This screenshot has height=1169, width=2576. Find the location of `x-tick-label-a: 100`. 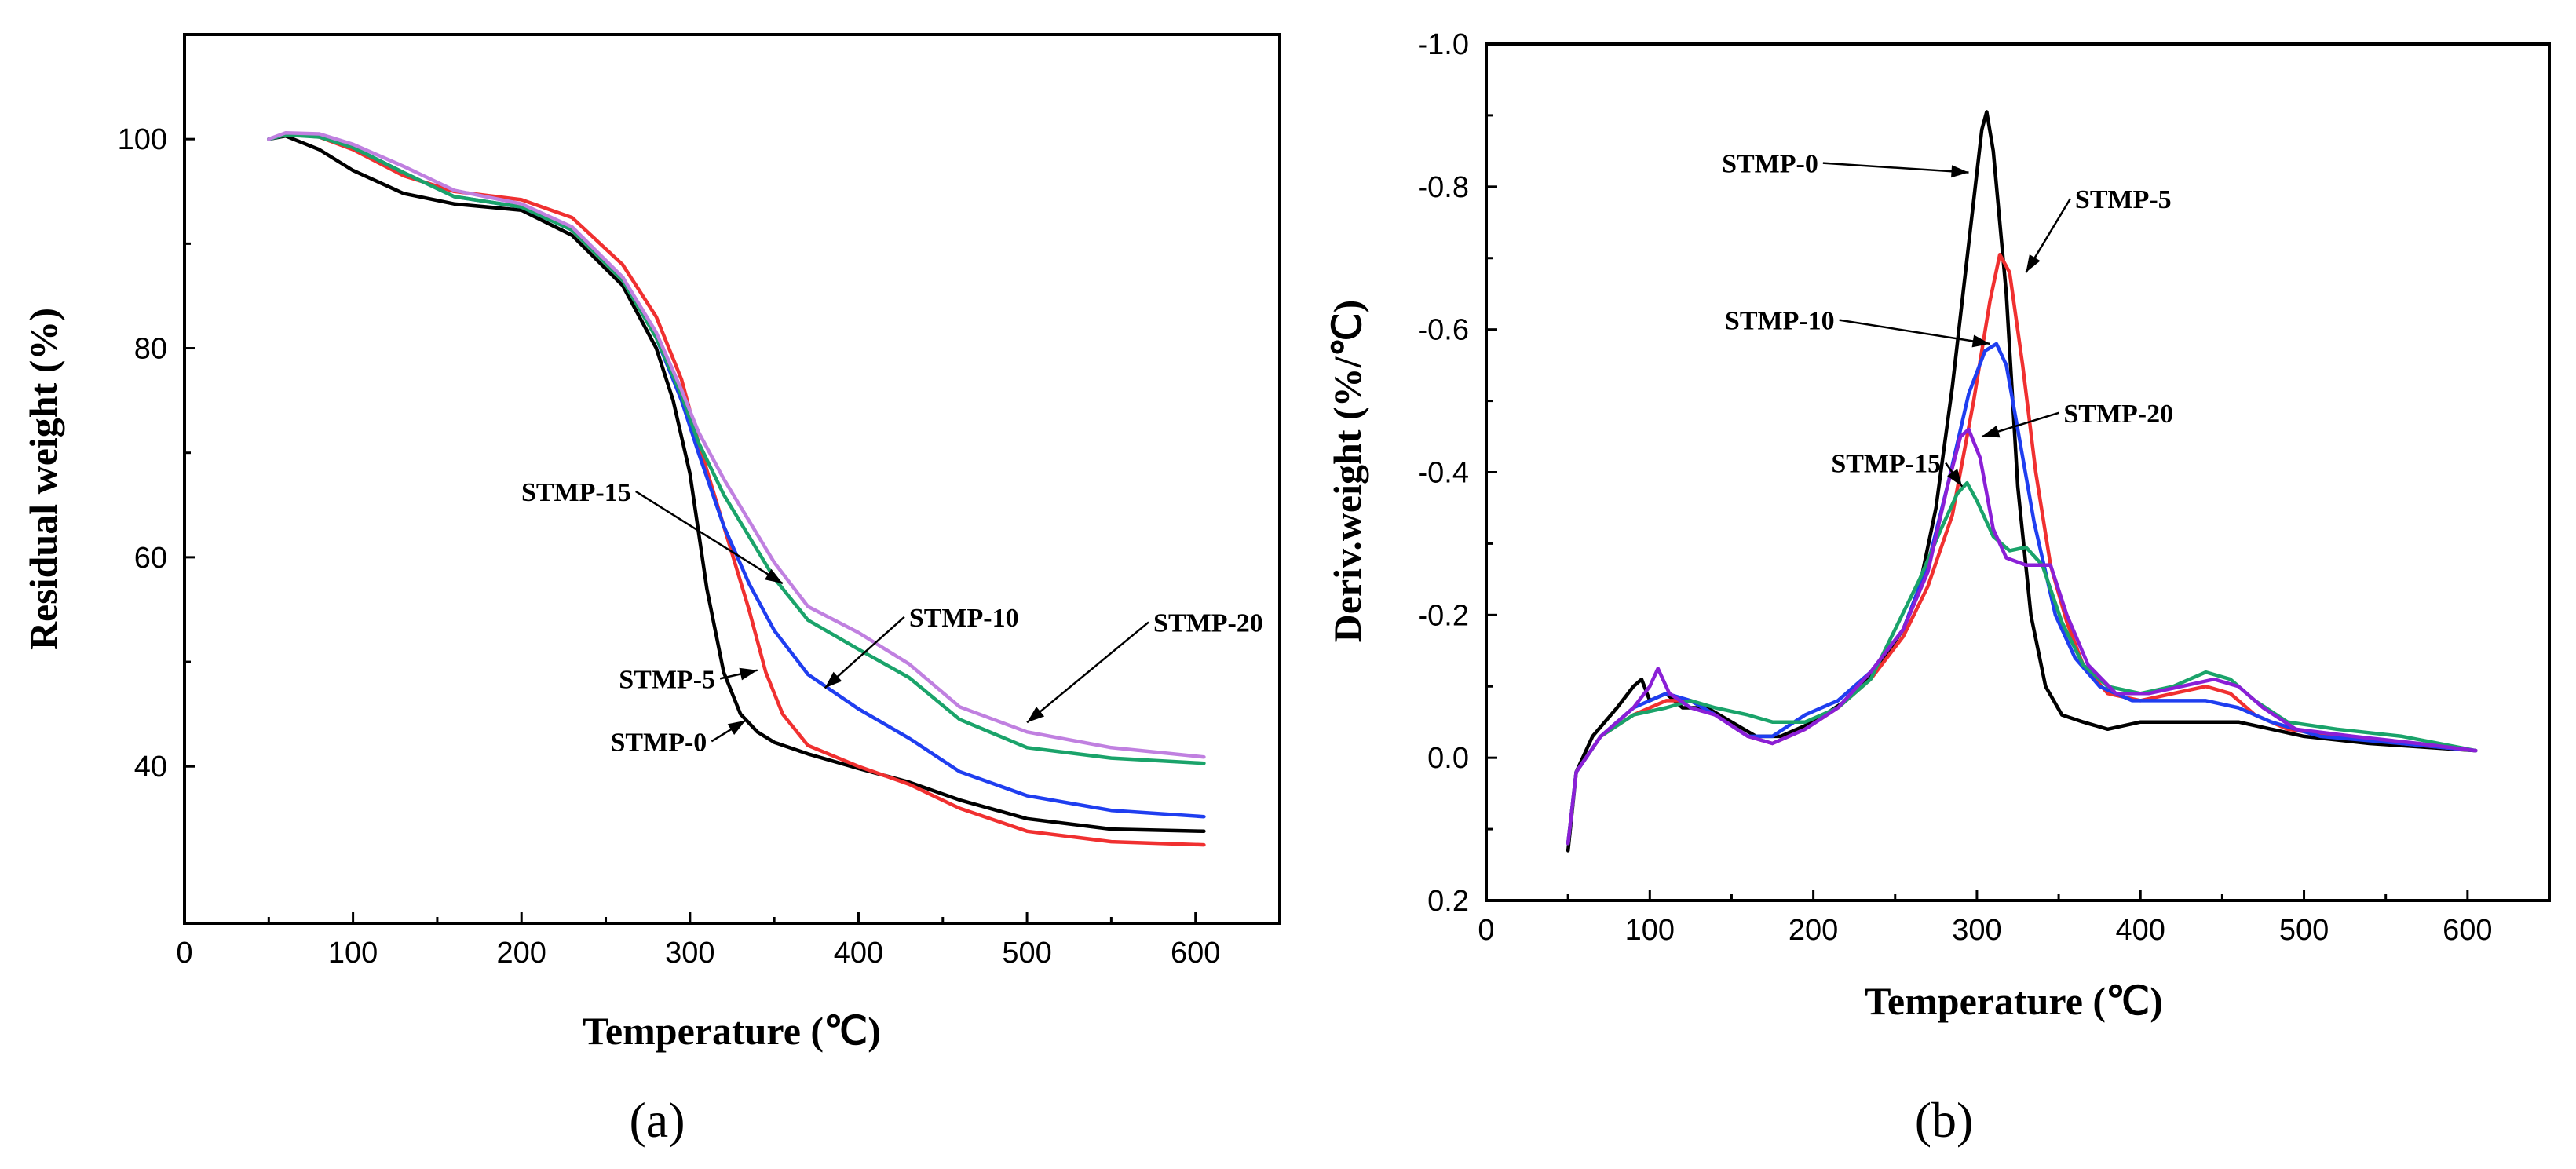

x-tick-label-a: 100 is located at coordinates (353, 953).